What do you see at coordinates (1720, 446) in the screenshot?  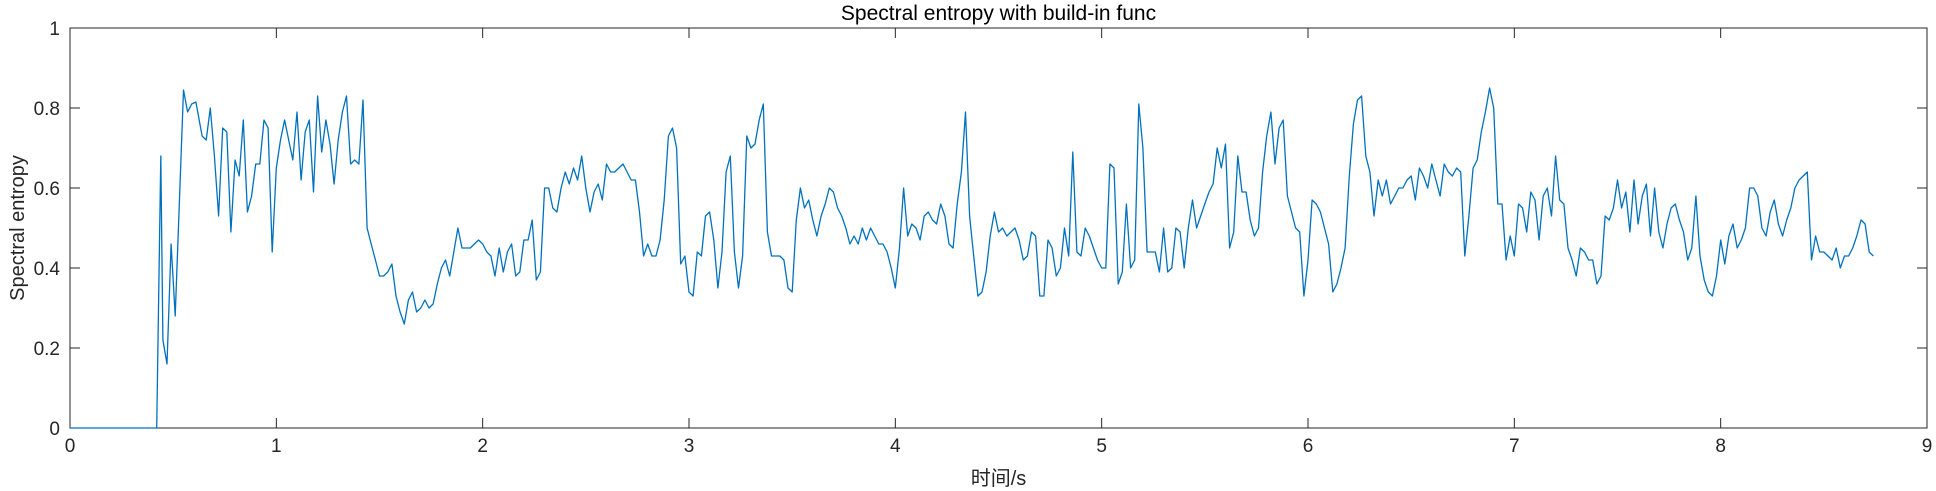 I see `x-tick-label: 8` at bounding box center [1720, 446].